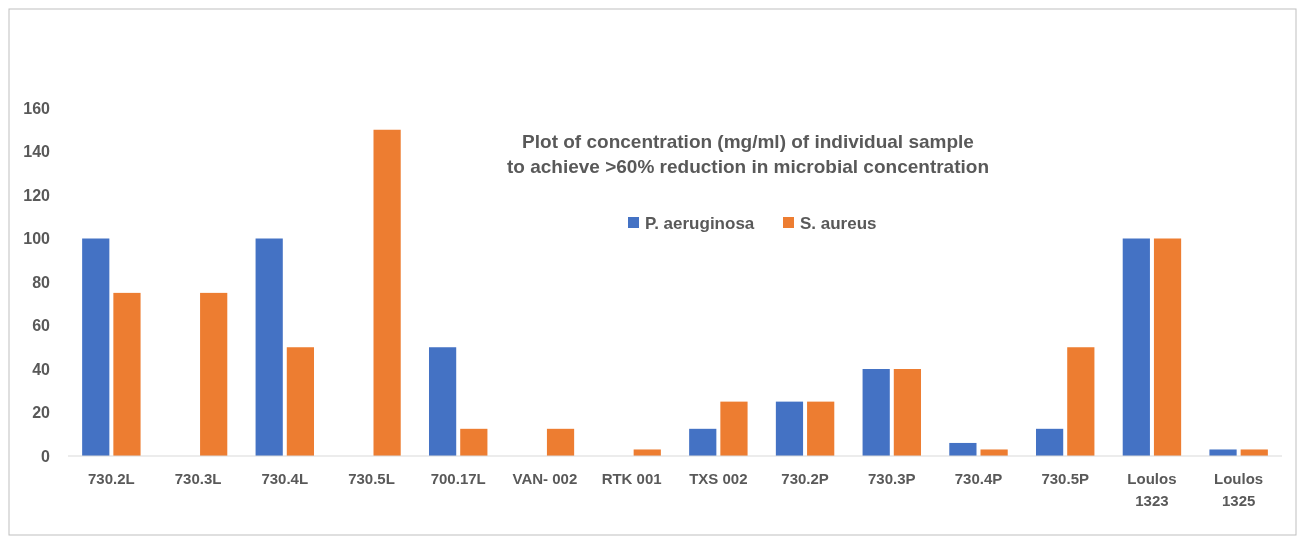  Describe the element at coordinates (631, 478) in the screenshot. I see `x-tick-label: RTK 001` at that location.